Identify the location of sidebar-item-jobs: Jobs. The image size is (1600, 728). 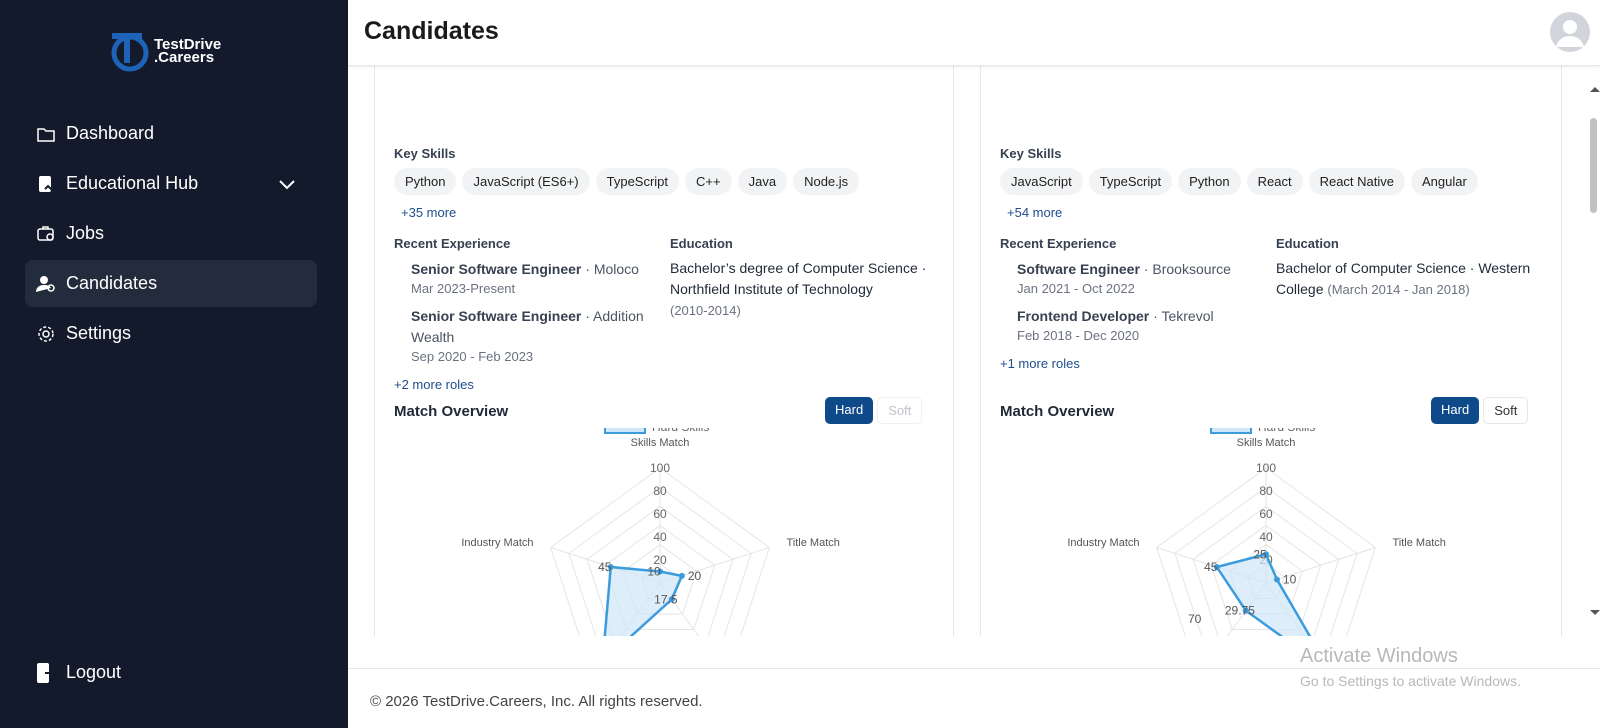
(171, 233).